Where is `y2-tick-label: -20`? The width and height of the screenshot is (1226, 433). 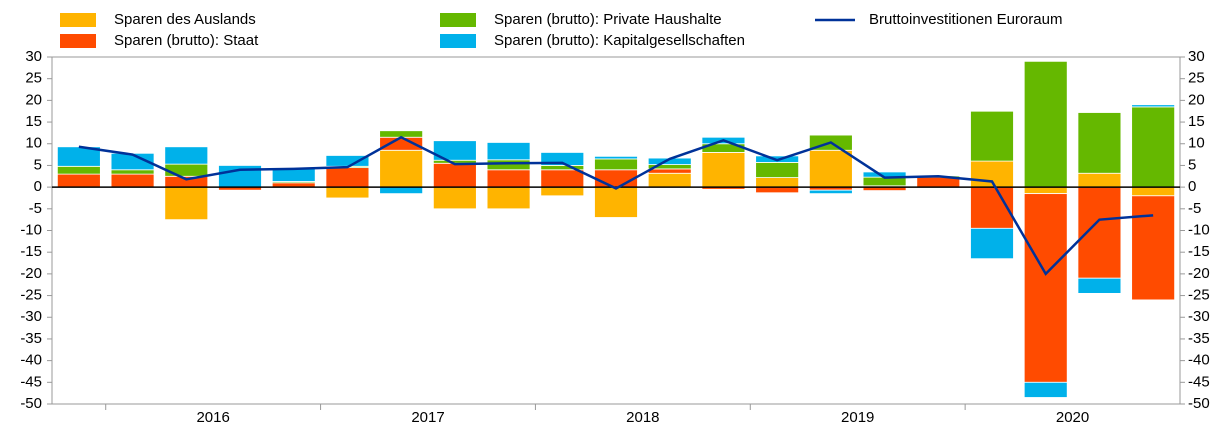 y2-tick-label: -20 is located at coordinates (1199, 273).